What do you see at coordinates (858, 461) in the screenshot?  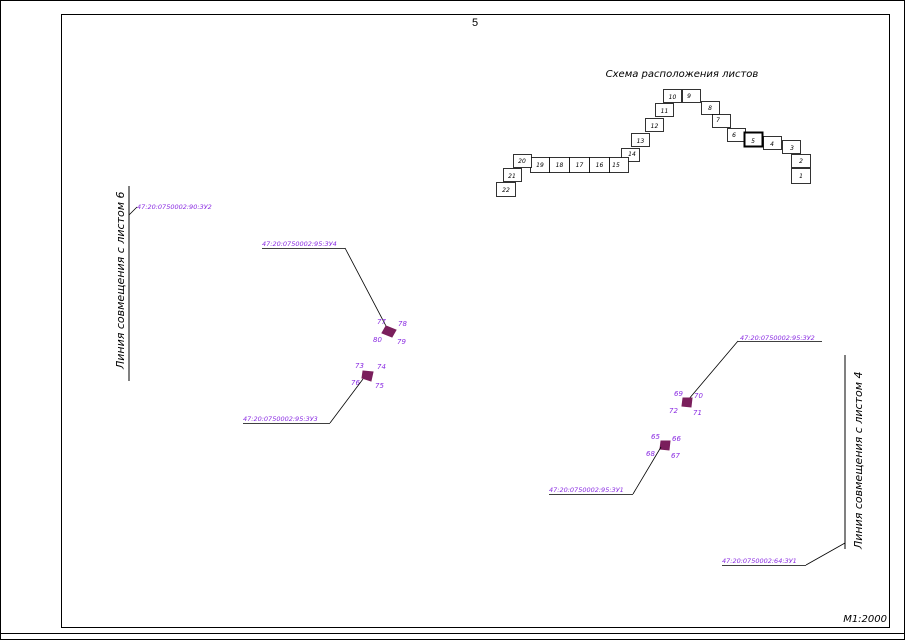 I see `match-line-right-label: Линия совмещения с листом 4` at bounding box center [858, 461].